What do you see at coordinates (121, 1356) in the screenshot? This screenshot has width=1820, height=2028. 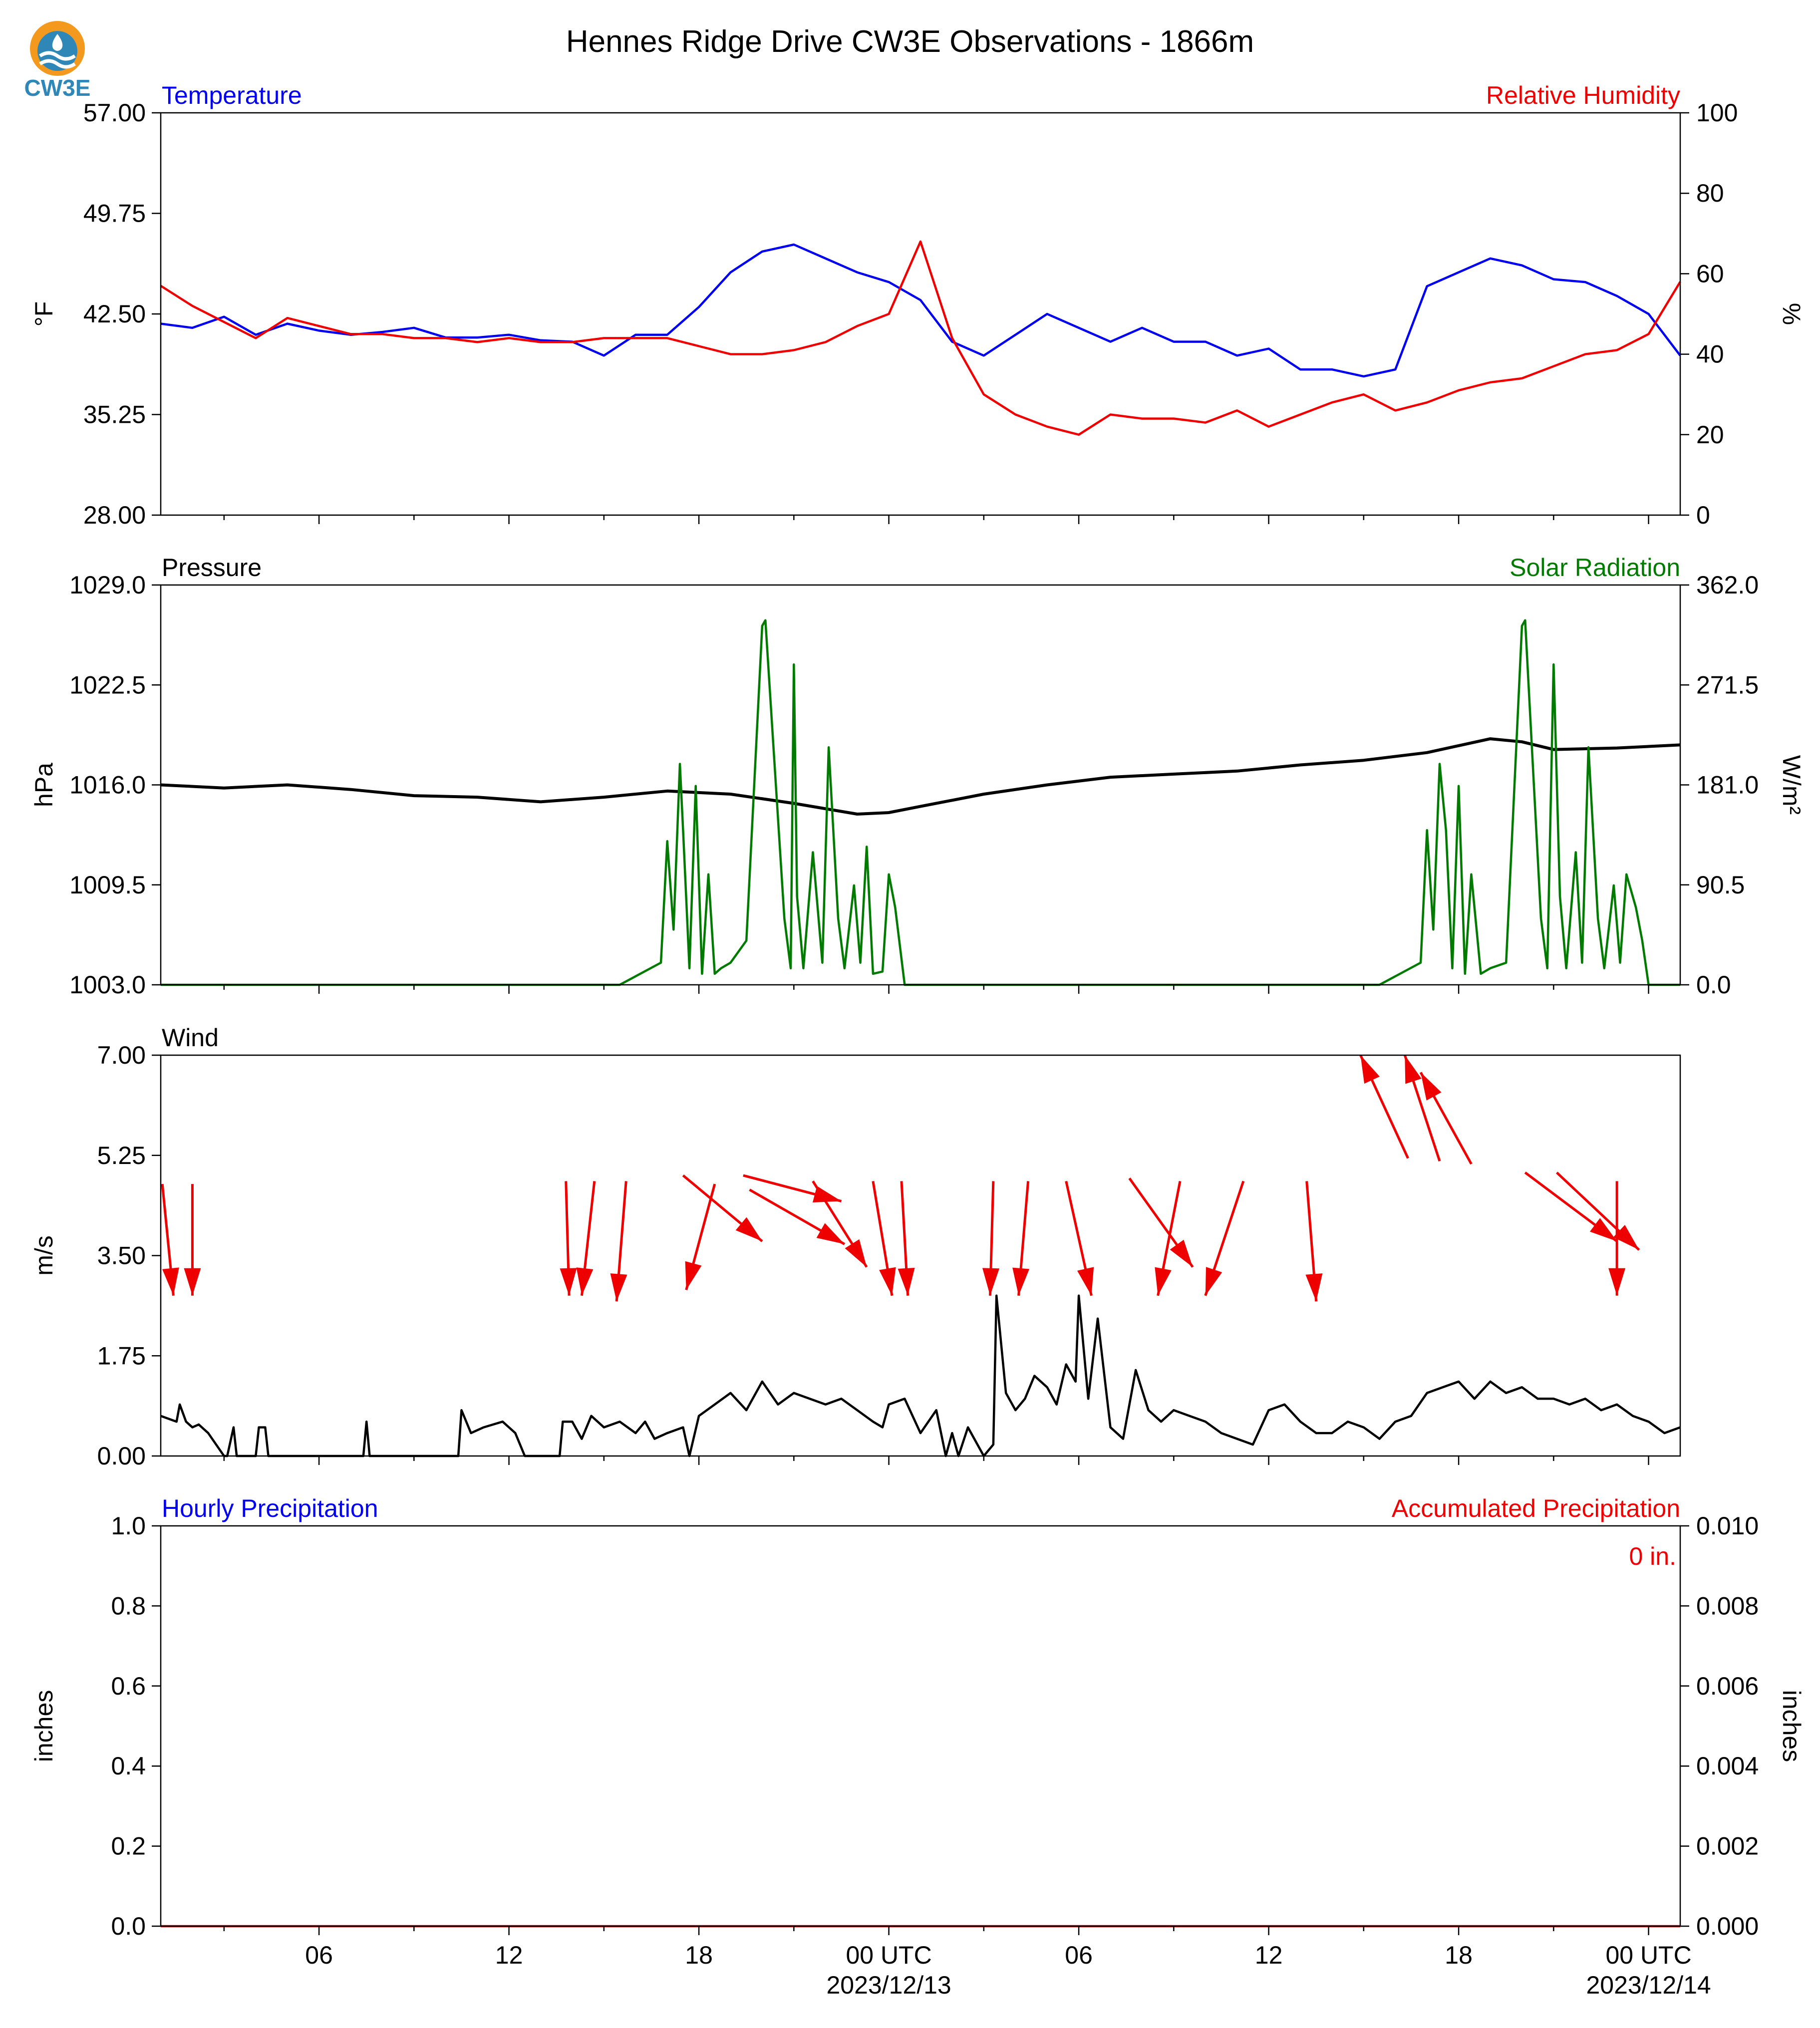 I see `y-tick-label: 1.75` at bounding box center [121, 1356].